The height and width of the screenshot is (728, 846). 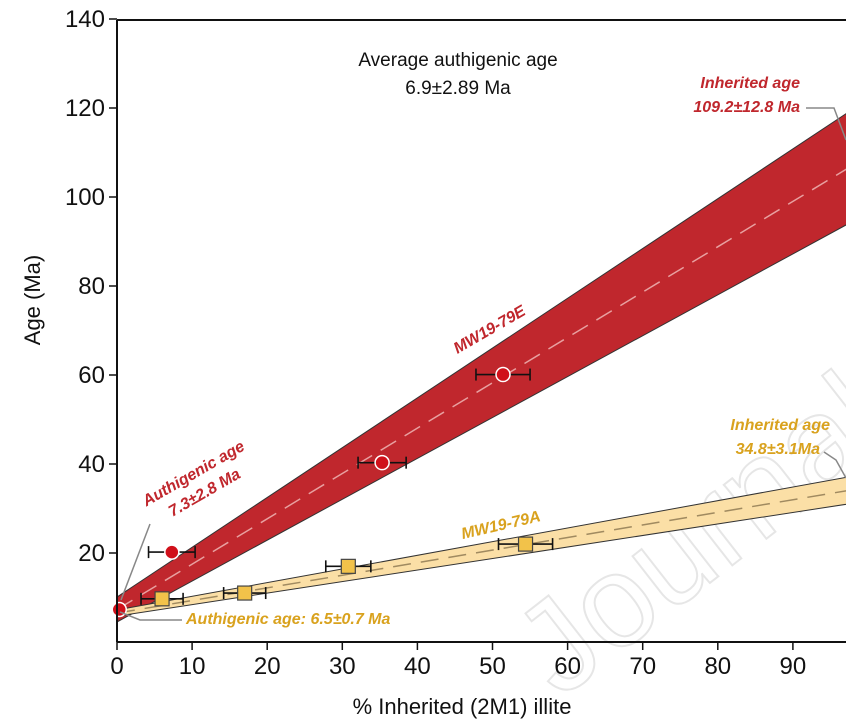 I want to click on y-tick-label-20: 20, so click(x=91, y=553).